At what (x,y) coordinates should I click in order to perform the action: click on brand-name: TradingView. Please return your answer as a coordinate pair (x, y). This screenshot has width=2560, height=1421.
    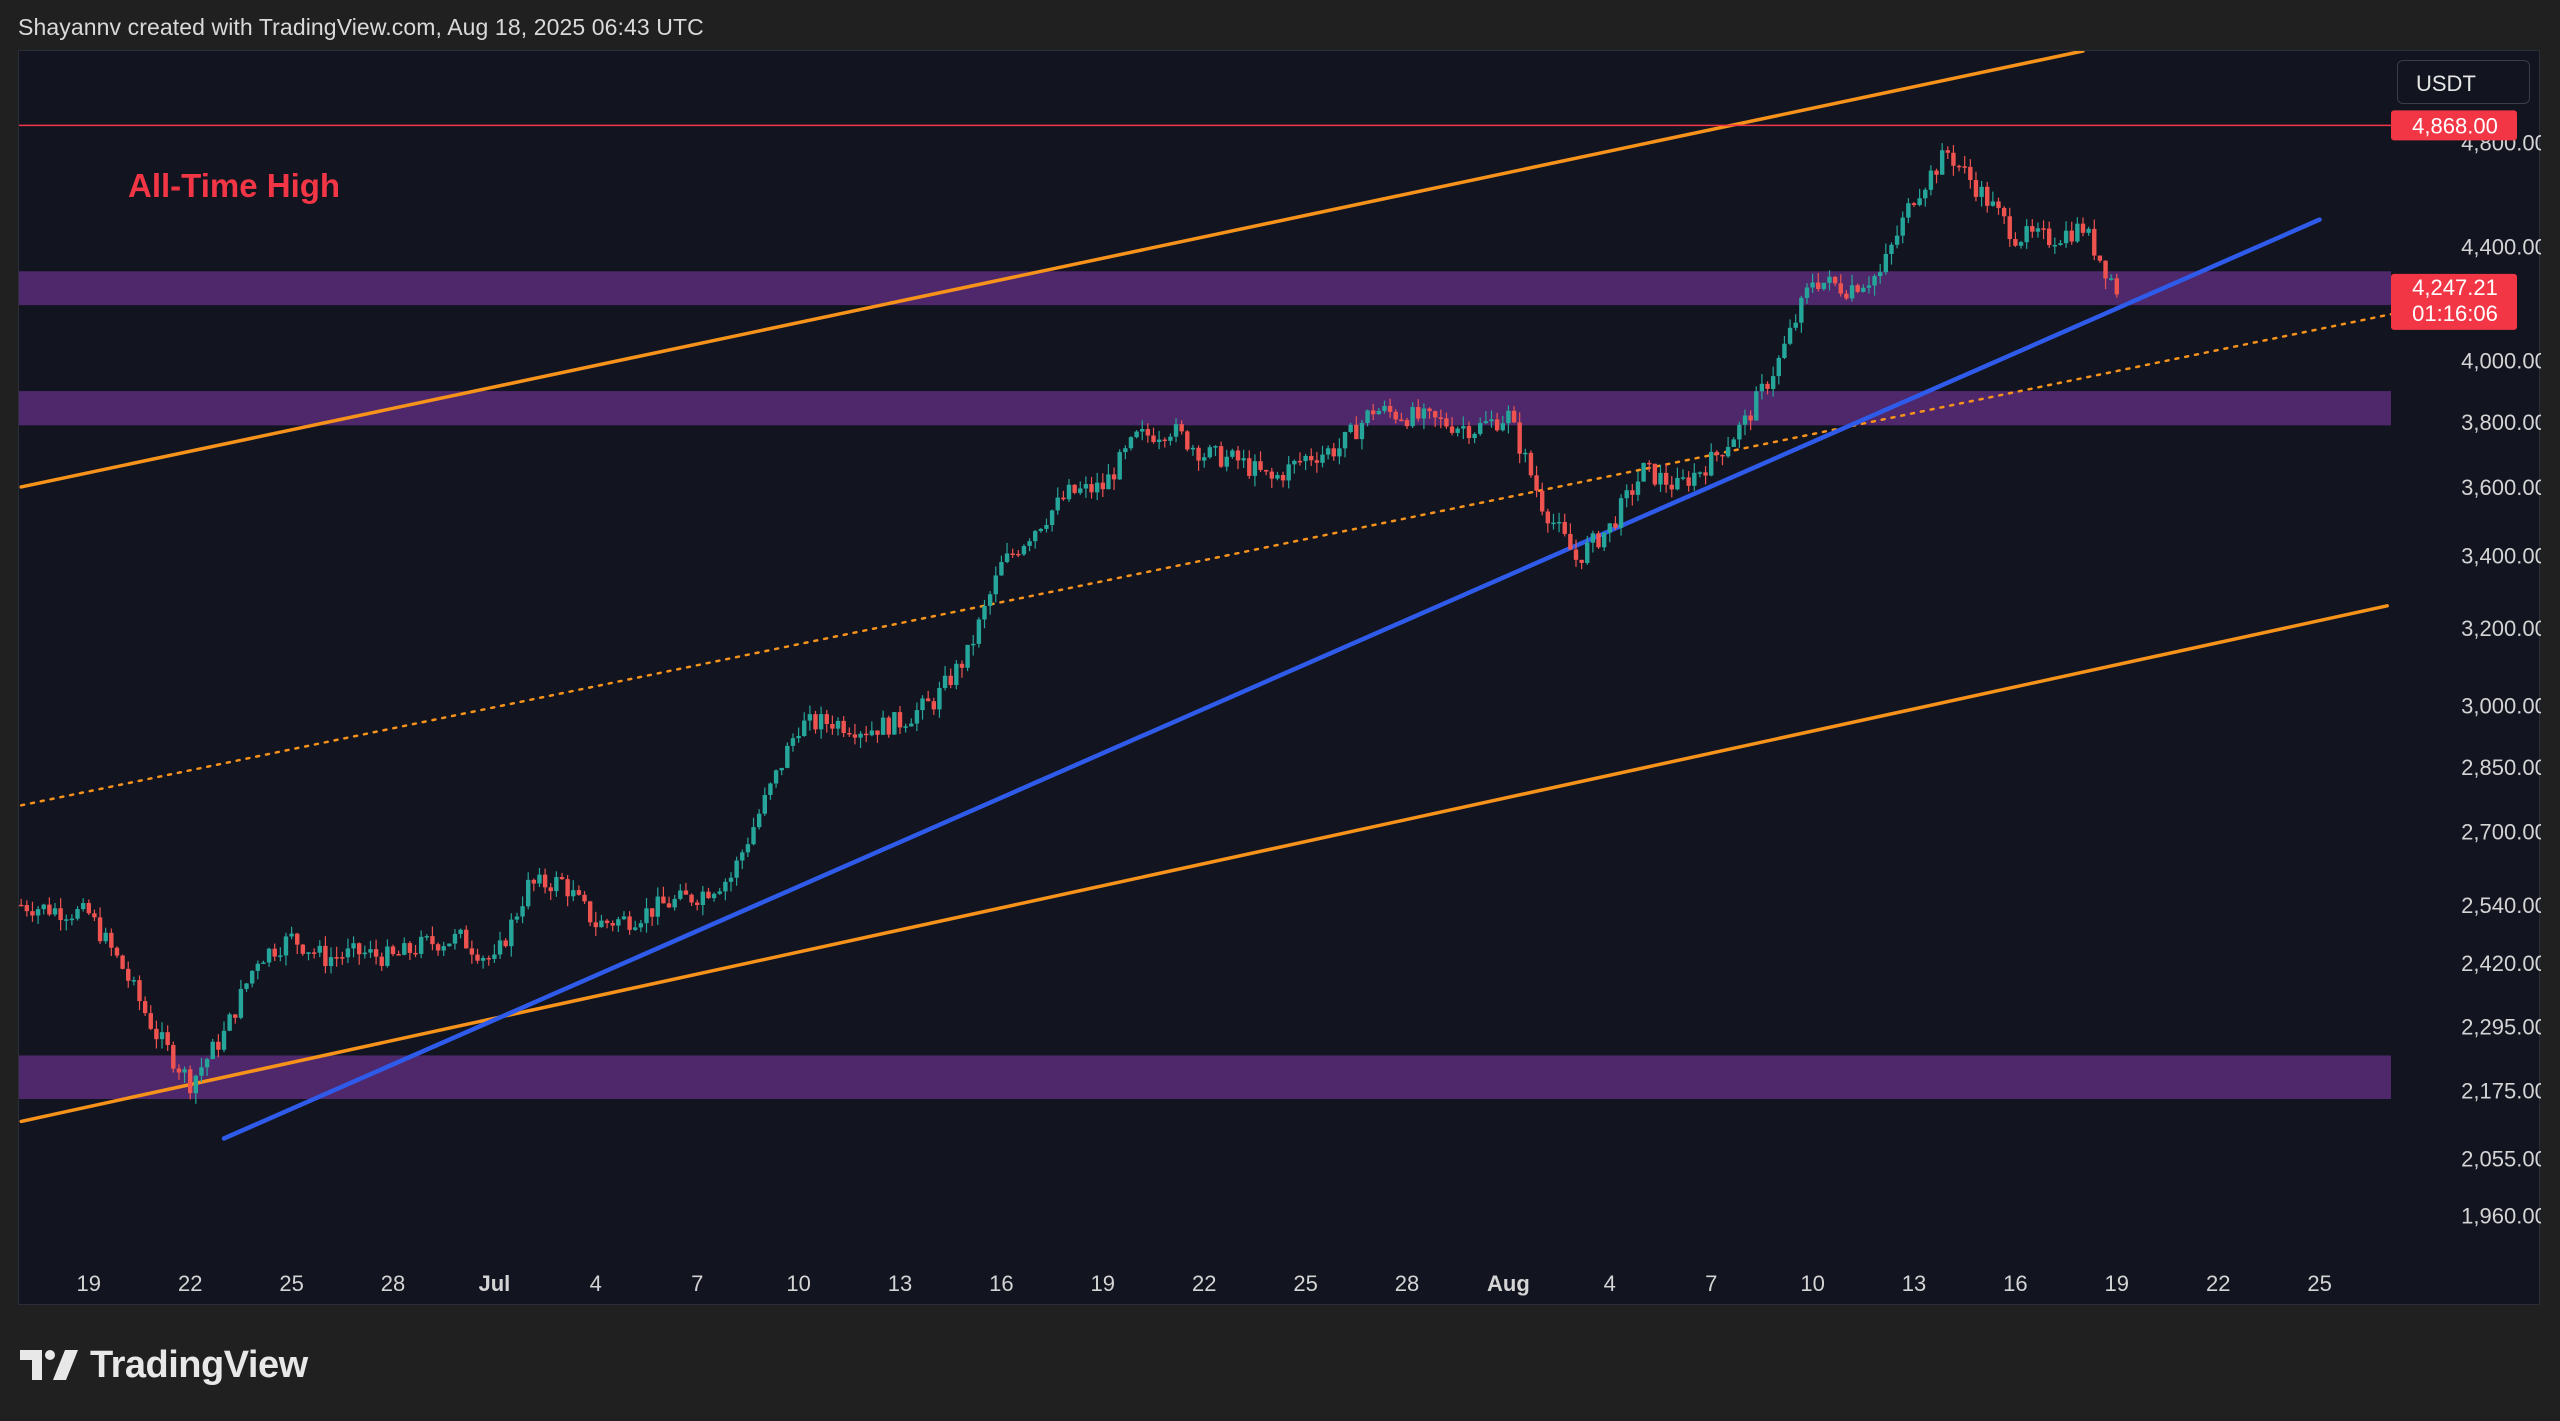
    Looking at the image, I should click on (199, 1364).